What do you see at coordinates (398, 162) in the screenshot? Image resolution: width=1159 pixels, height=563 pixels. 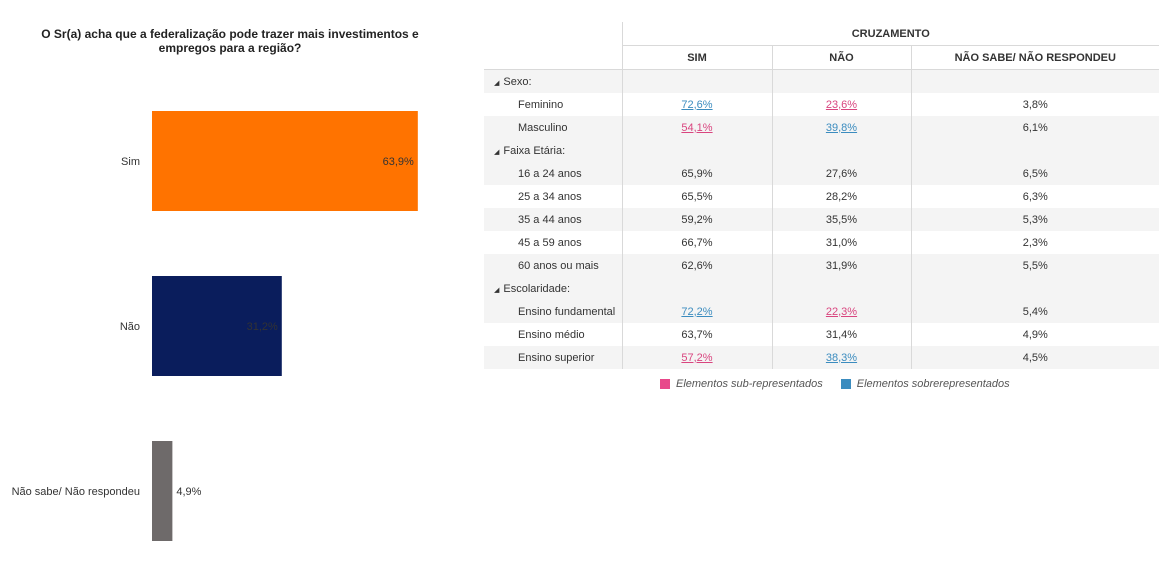 I see `value-label-0: 63,9%` at bounding box center [398, 162].